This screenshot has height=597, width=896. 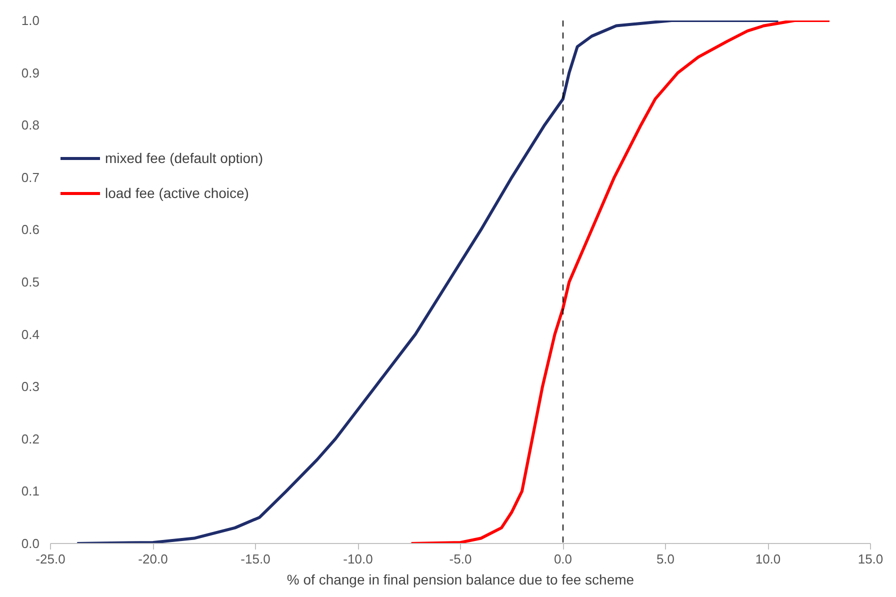 I want to click on x-tick-label: 10.0, so click(x=768, y=559).